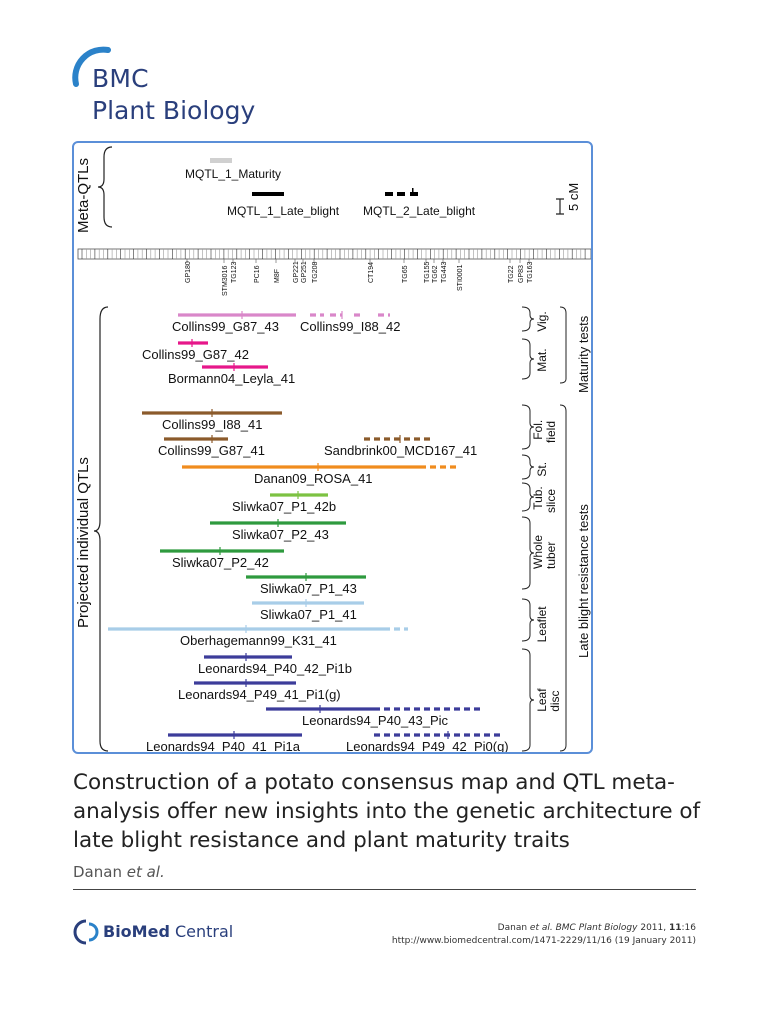 This screenshot has width=768, height=1024. What do you see at coordinates (259, 694) in the screenshot?
I see `qtl-label: Leonards94_P49_41_Pi1(g)` at bounding box center [259, 694].